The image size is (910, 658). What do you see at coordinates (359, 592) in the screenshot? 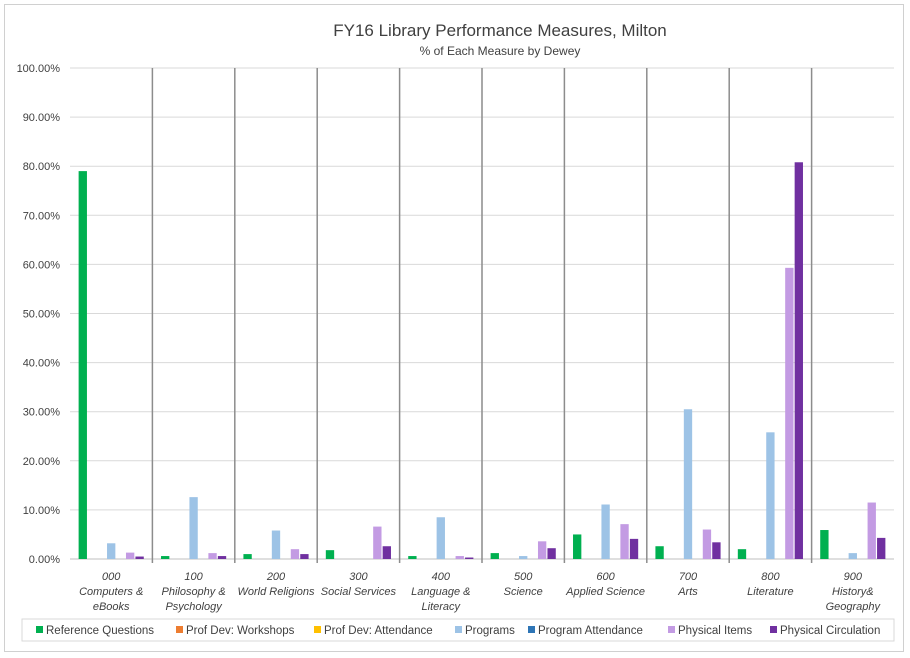
I see `x-tick-label: Social Services` at bounding box center [359, 592].